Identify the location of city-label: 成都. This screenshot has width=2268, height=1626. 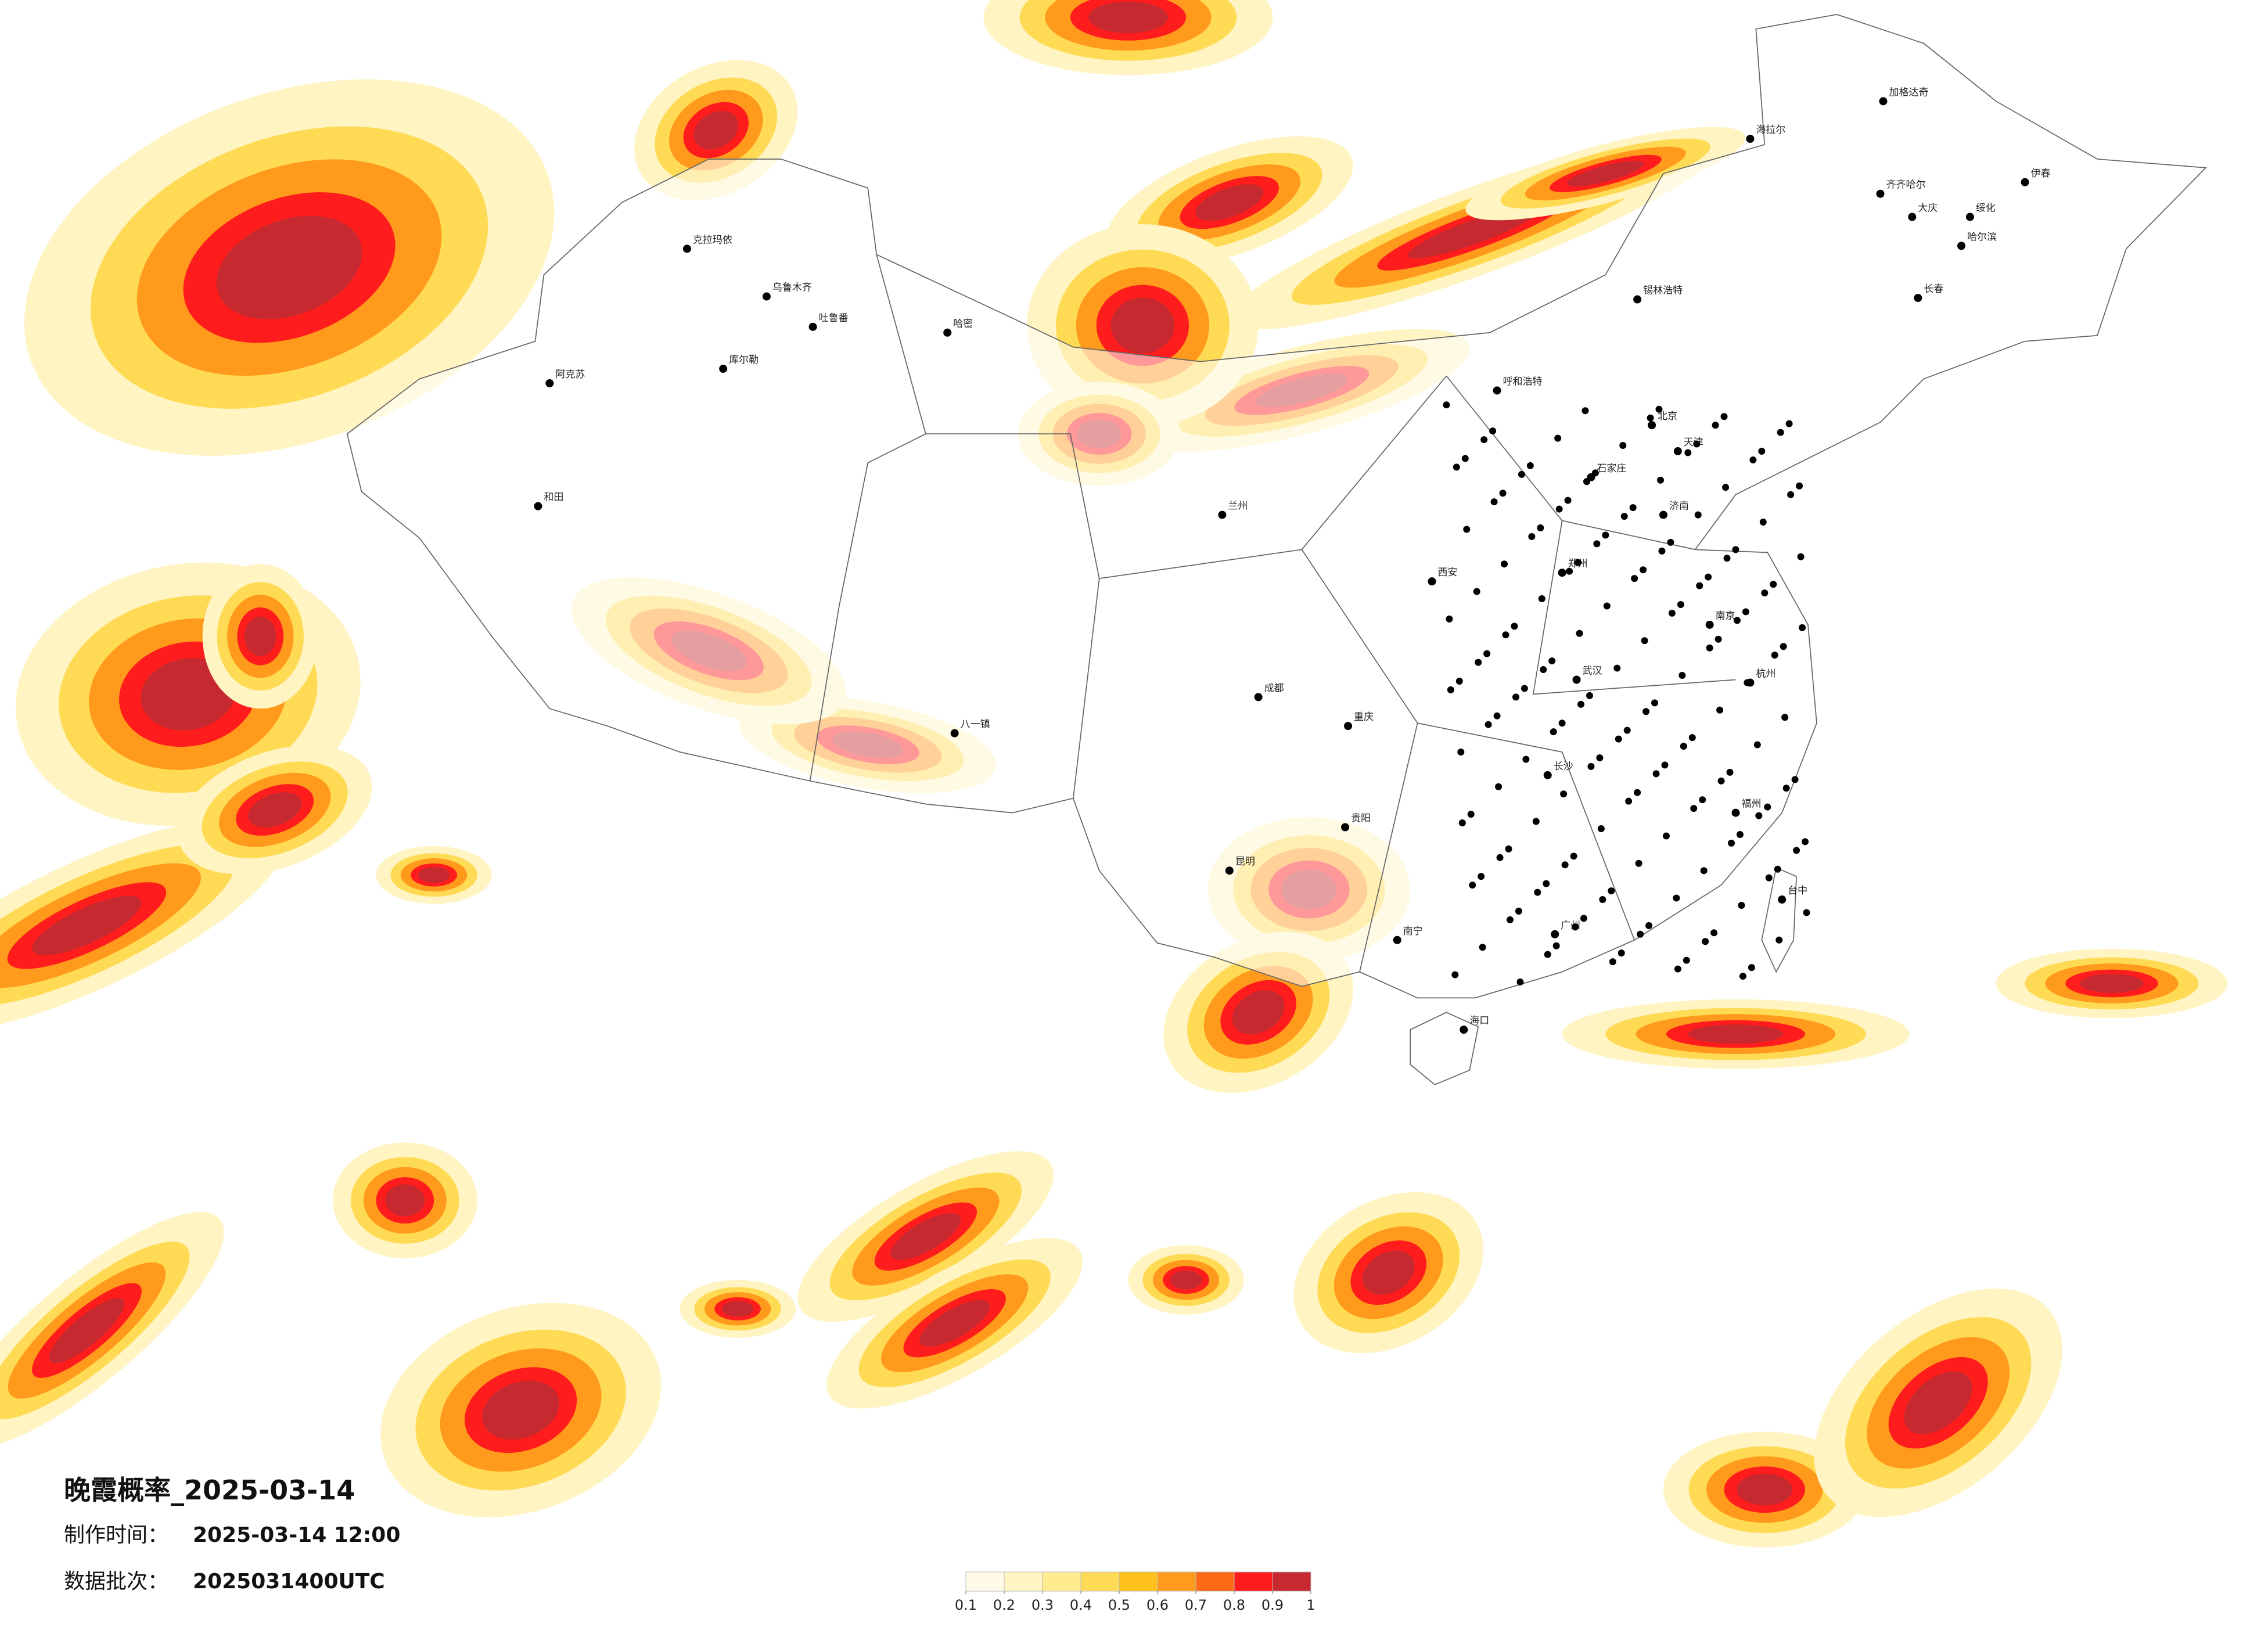
(1274, 688).